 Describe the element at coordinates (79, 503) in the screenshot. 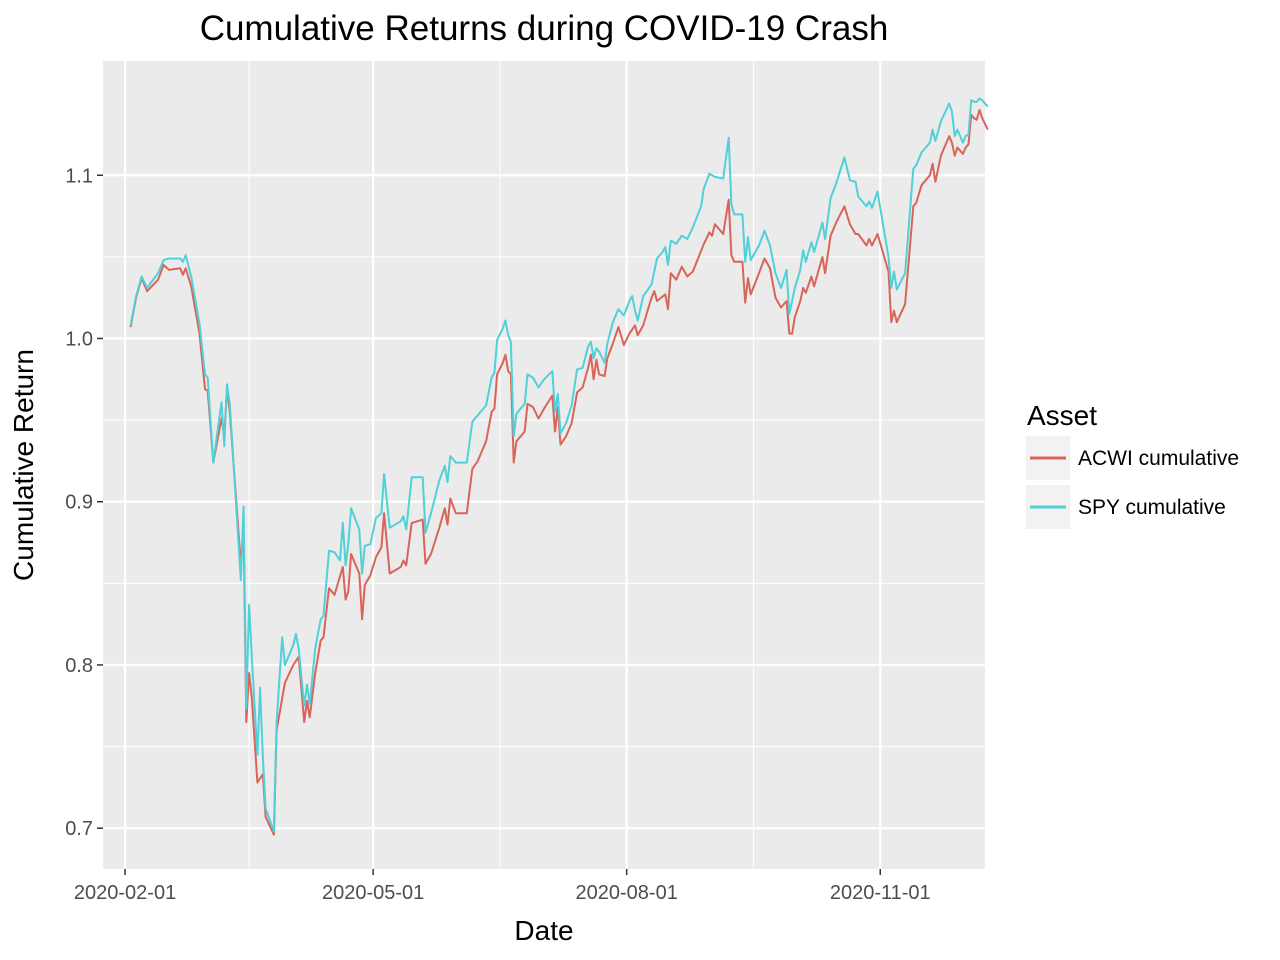

I see `y-tick-label: 0.9` at that location.